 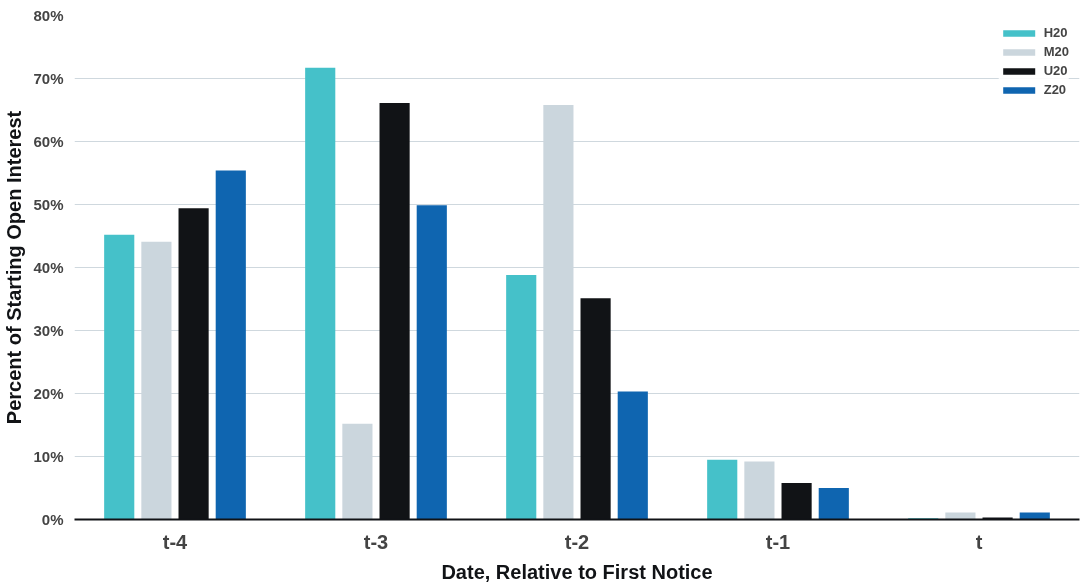 I want to click on y-tick-label: 30%, so click(x=48, y=330).